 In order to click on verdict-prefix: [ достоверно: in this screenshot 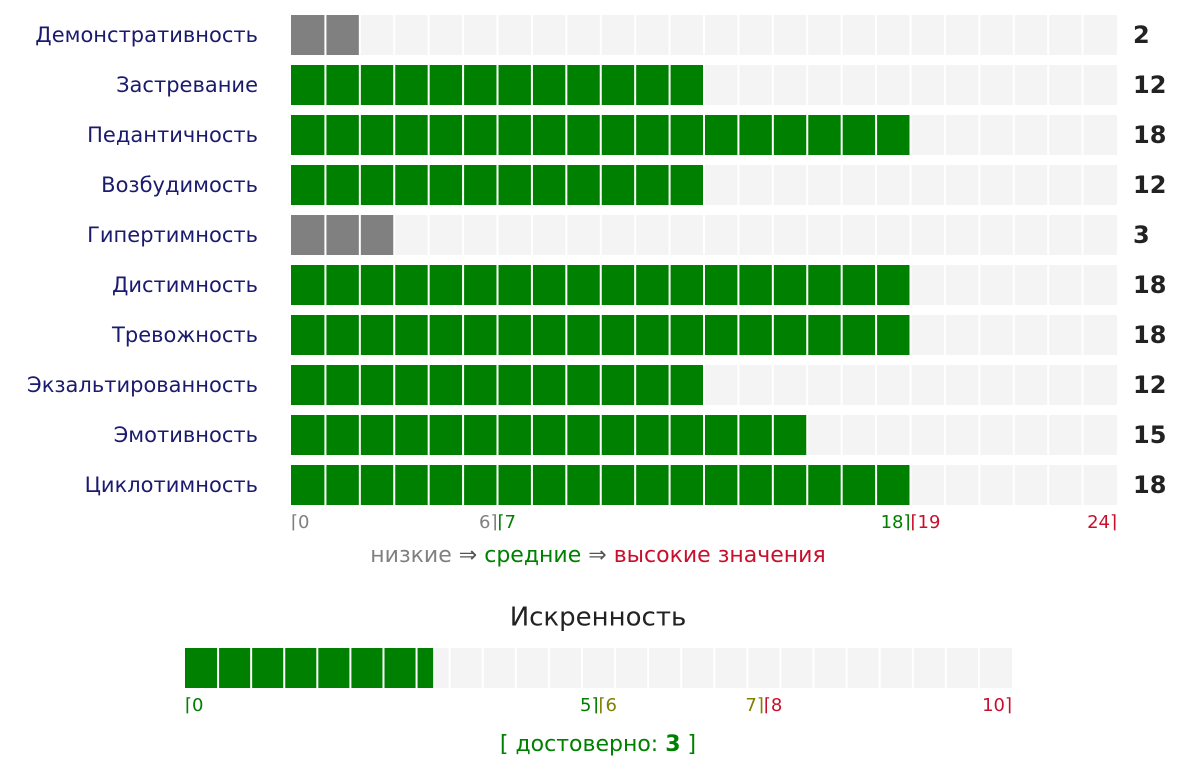, I will do `click(579, 744)`.